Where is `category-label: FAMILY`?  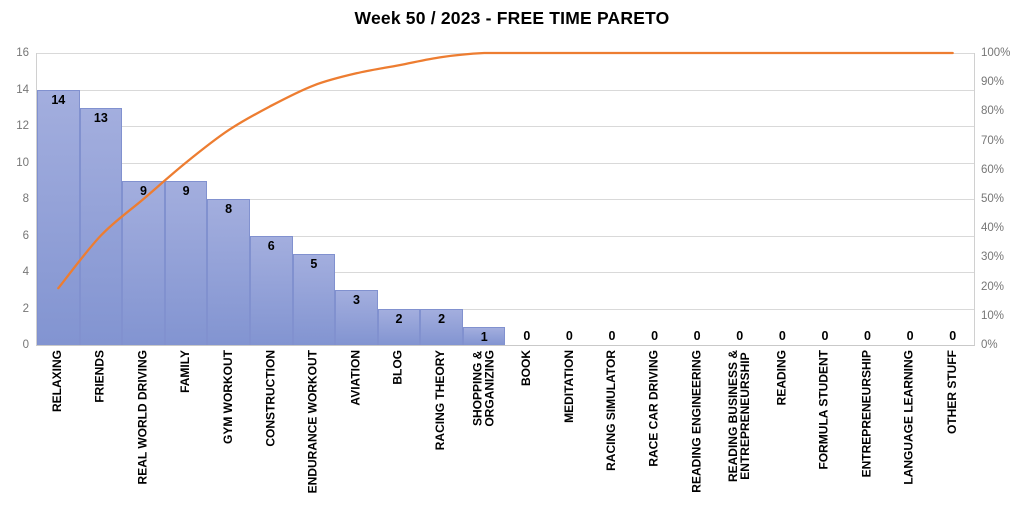
category-label: FAMILY is located at coordinates (185, 371).